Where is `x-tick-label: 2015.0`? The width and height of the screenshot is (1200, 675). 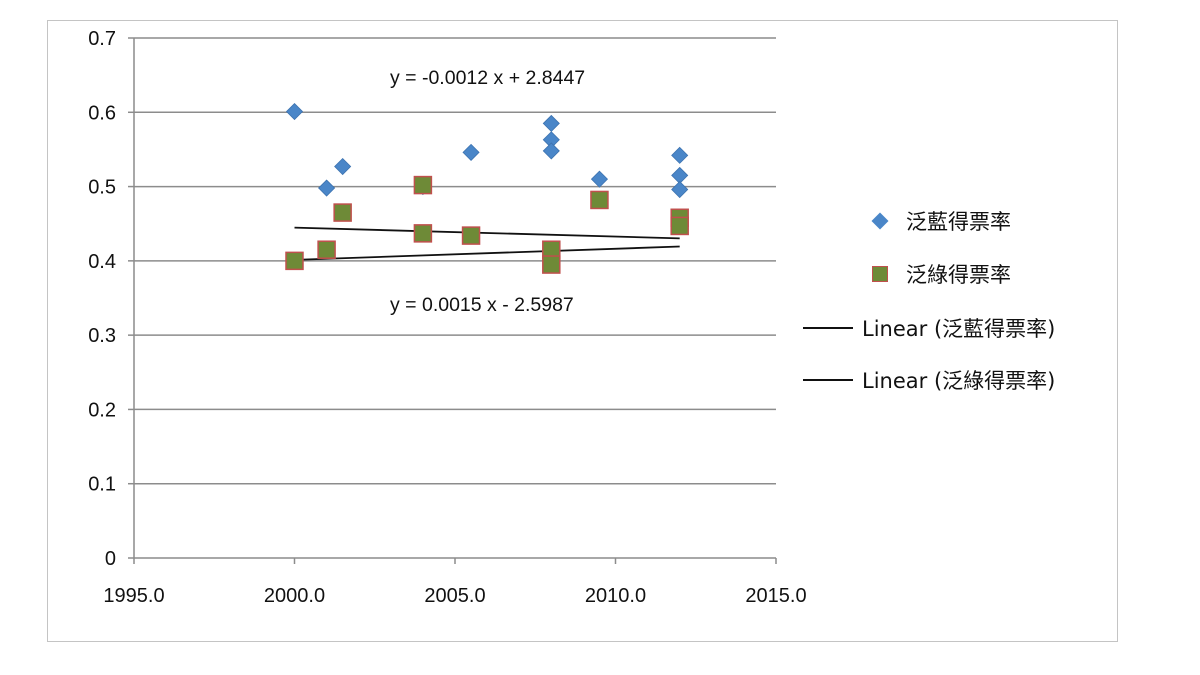 x-tick-label: 2015.0 is located at coordinates (775, 596).